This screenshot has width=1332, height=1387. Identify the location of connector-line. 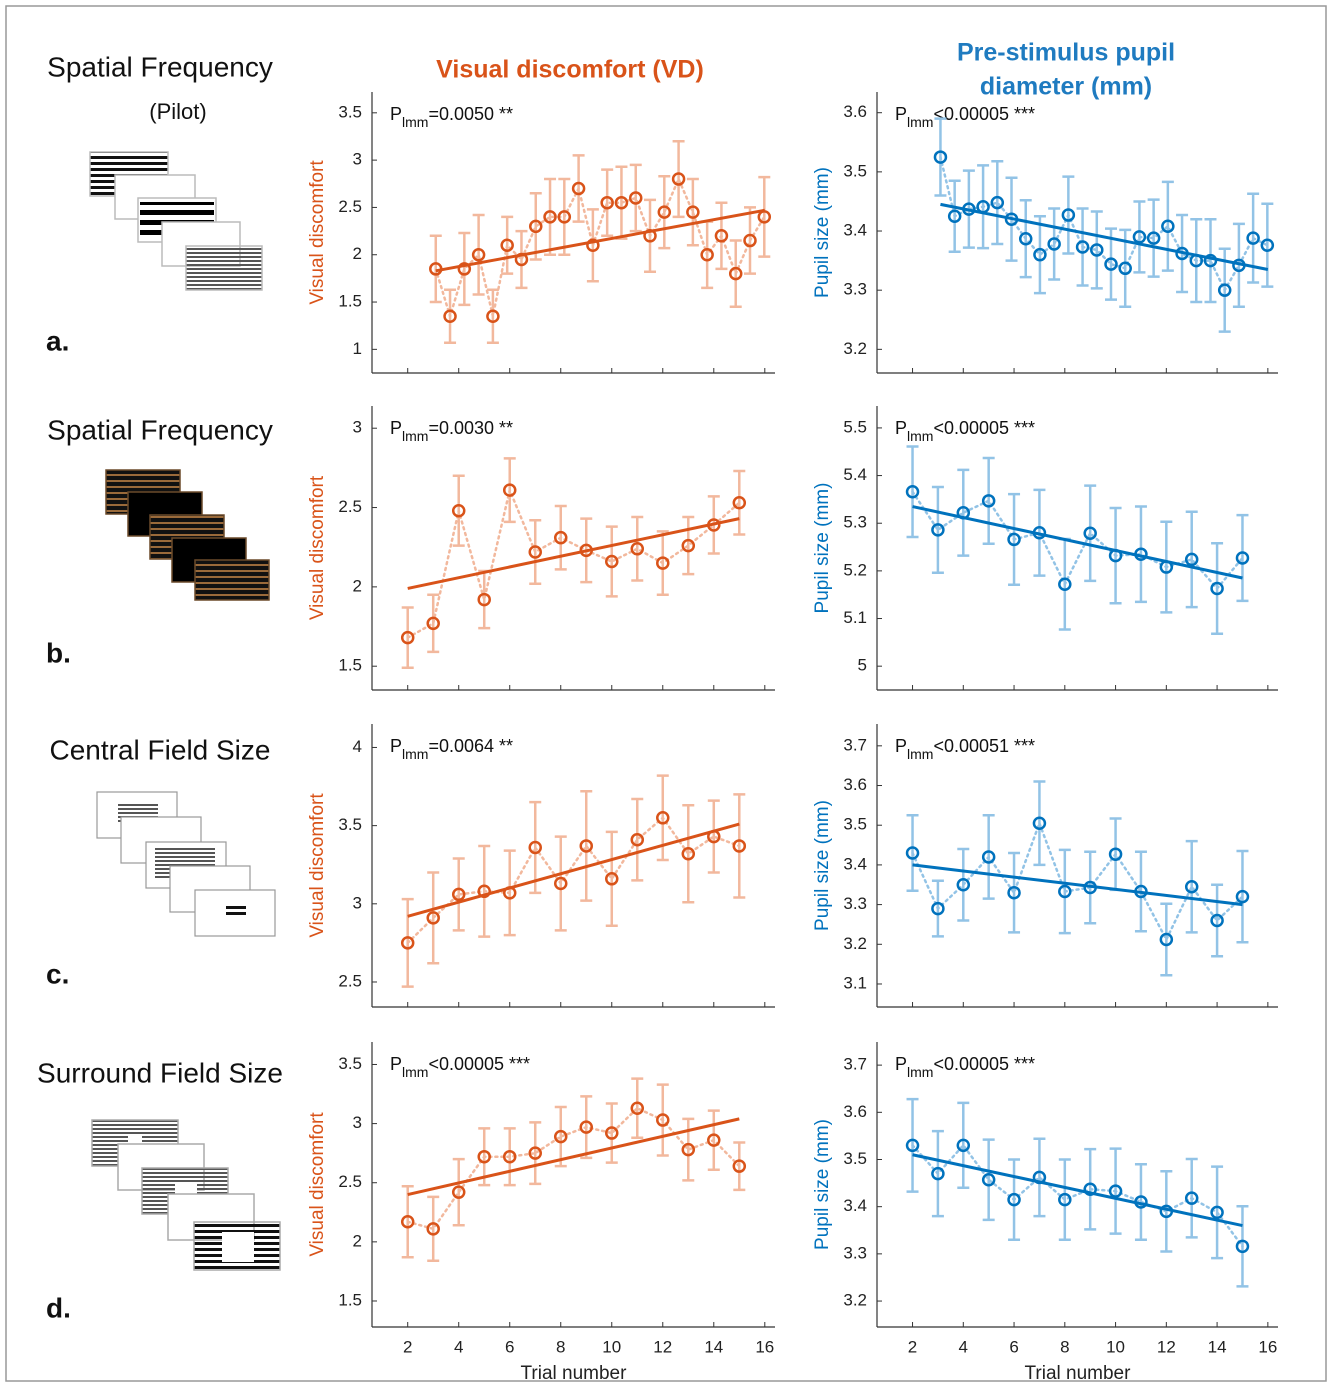
(1077, 1195).